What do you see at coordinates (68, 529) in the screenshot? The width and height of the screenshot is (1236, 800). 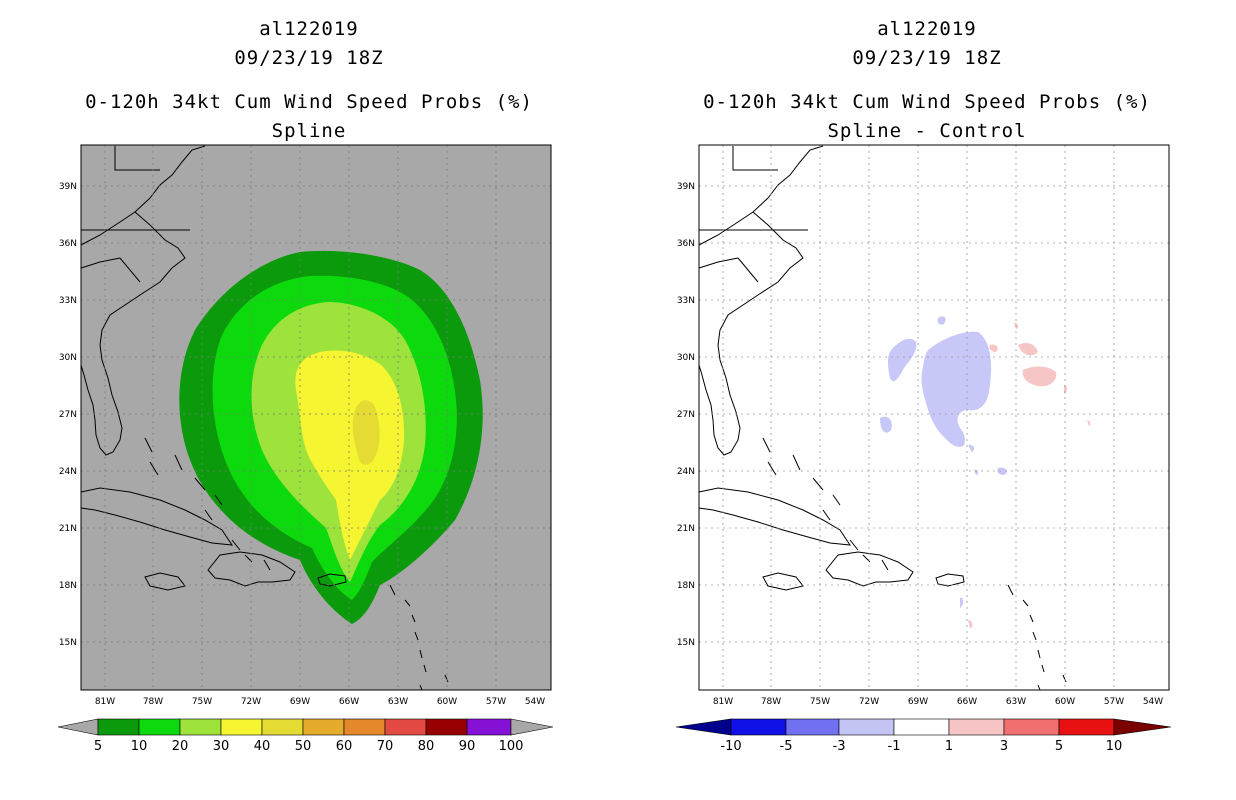 I see `lat-label: 21N` at bounding box center [68, 529].